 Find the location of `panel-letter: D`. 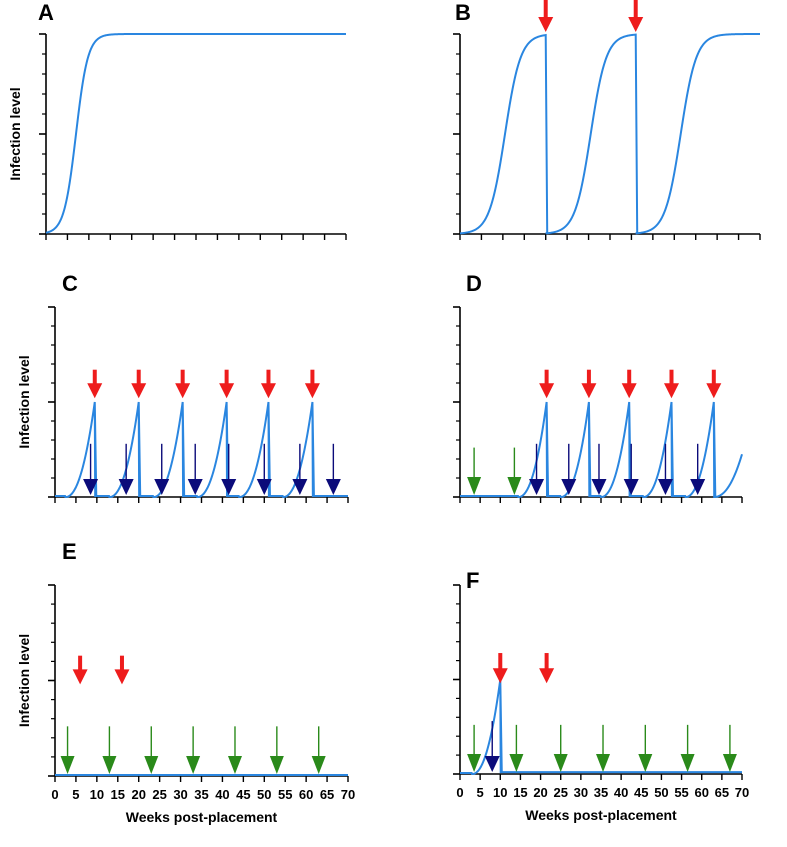

panel-letter: D is located at coordinates (474, 283).